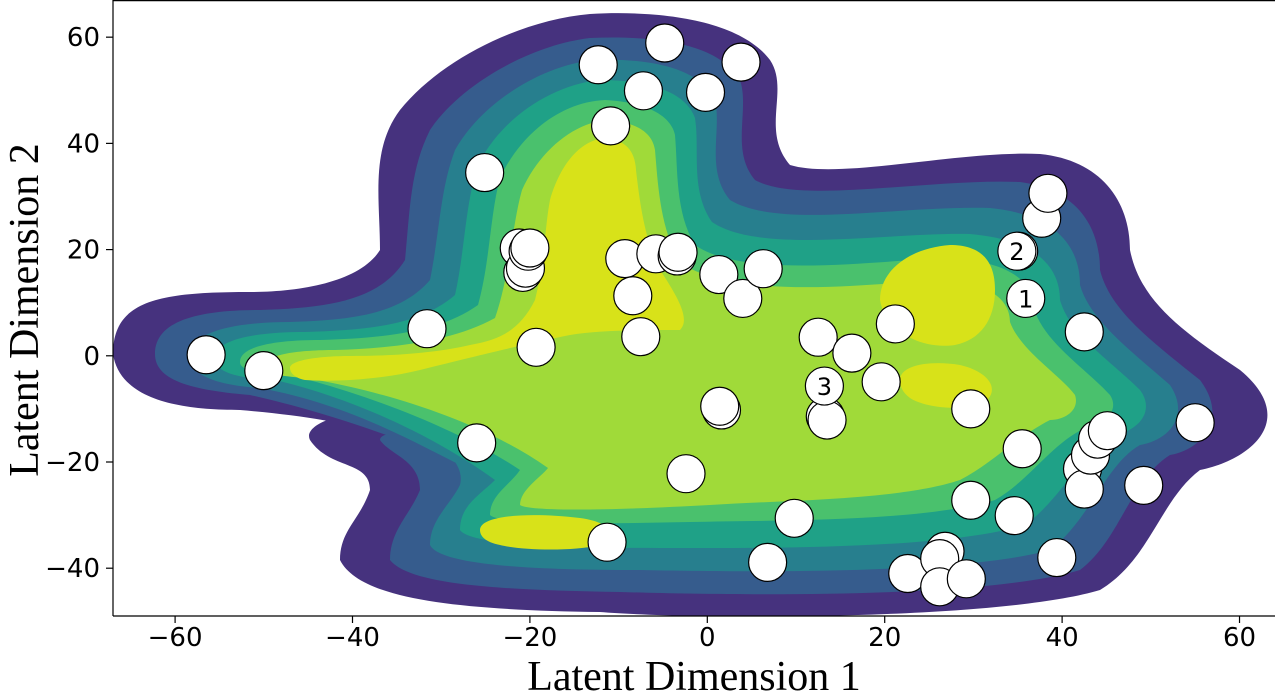 The height and width of the screenshot is (698, 1275). What do you see at coordinates (79, 303) in the screenshot?
I see `y-ticks: −40 −20 0 20 40 60` at bounding box center [79, 303].